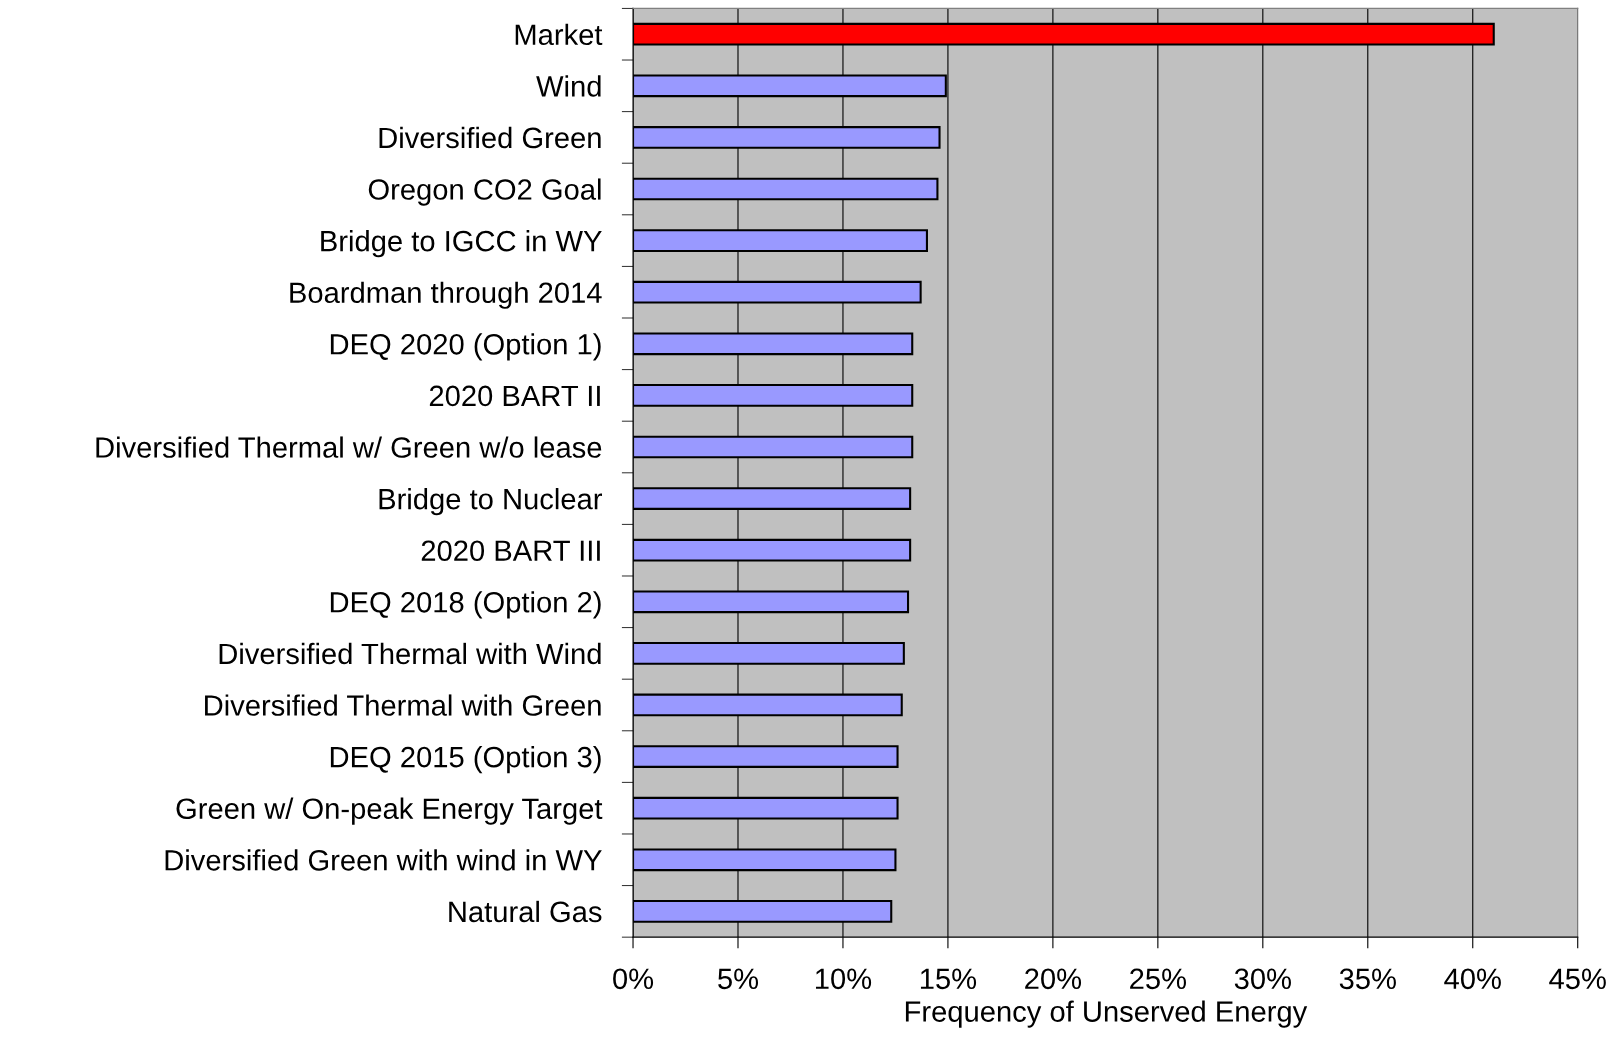  I want to click on y-tick-label: Natural Gas, so click(525, 911).